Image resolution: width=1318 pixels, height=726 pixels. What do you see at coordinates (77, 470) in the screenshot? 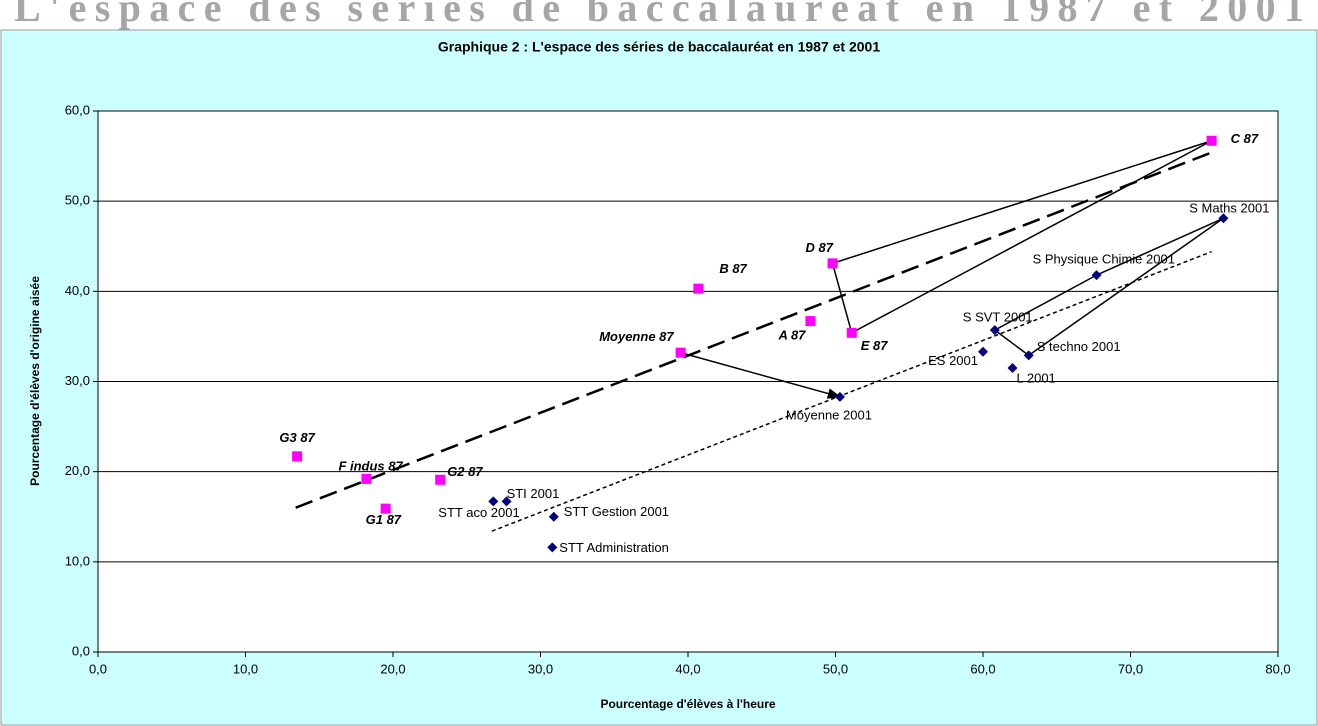
I see `y-tick-label: 20,0` at bounding box center [77, 470].